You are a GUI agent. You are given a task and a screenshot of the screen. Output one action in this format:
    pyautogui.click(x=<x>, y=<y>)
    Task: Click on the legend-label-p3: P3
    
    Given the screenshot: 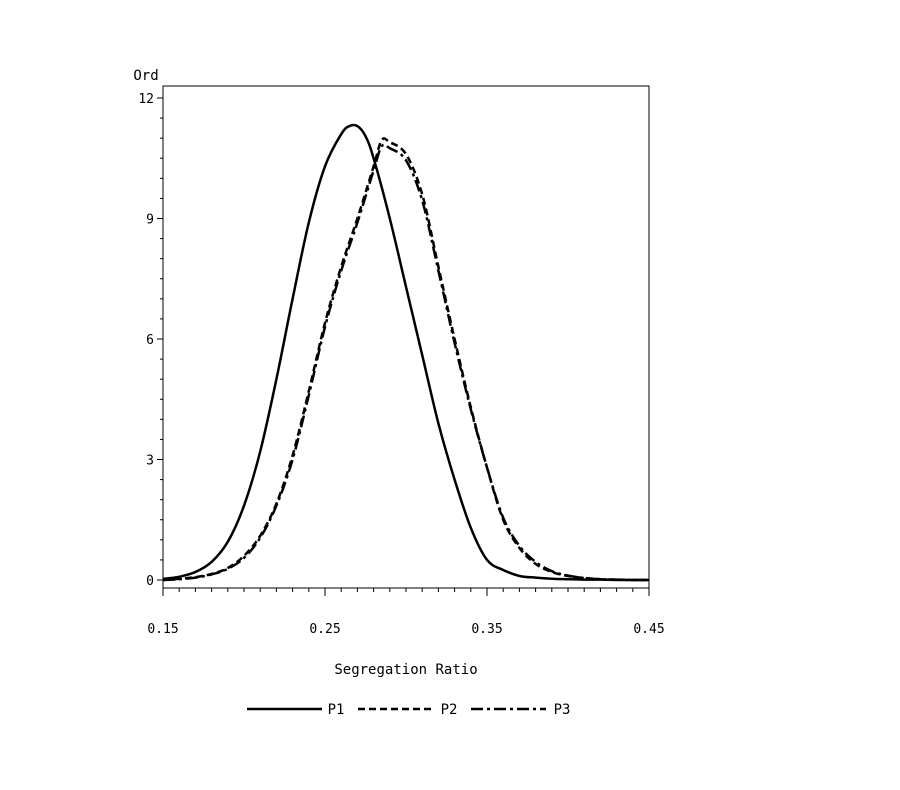 What is the action you would take?
    pyautogui.click(x=562, y=710)
    